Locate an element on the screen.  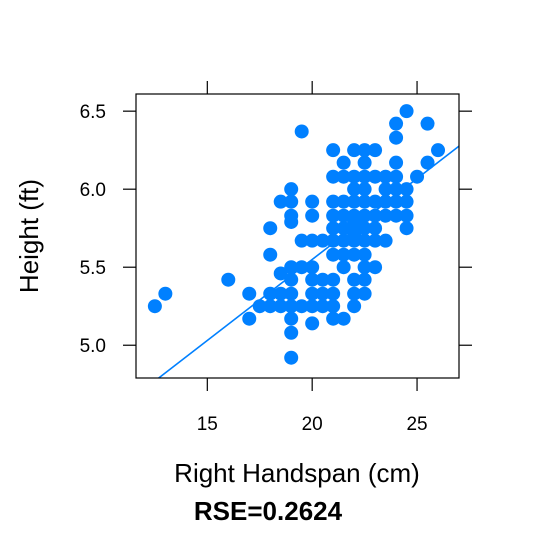
rse-annotation: RSE=0.2624 is located at coordinates (268, 511).